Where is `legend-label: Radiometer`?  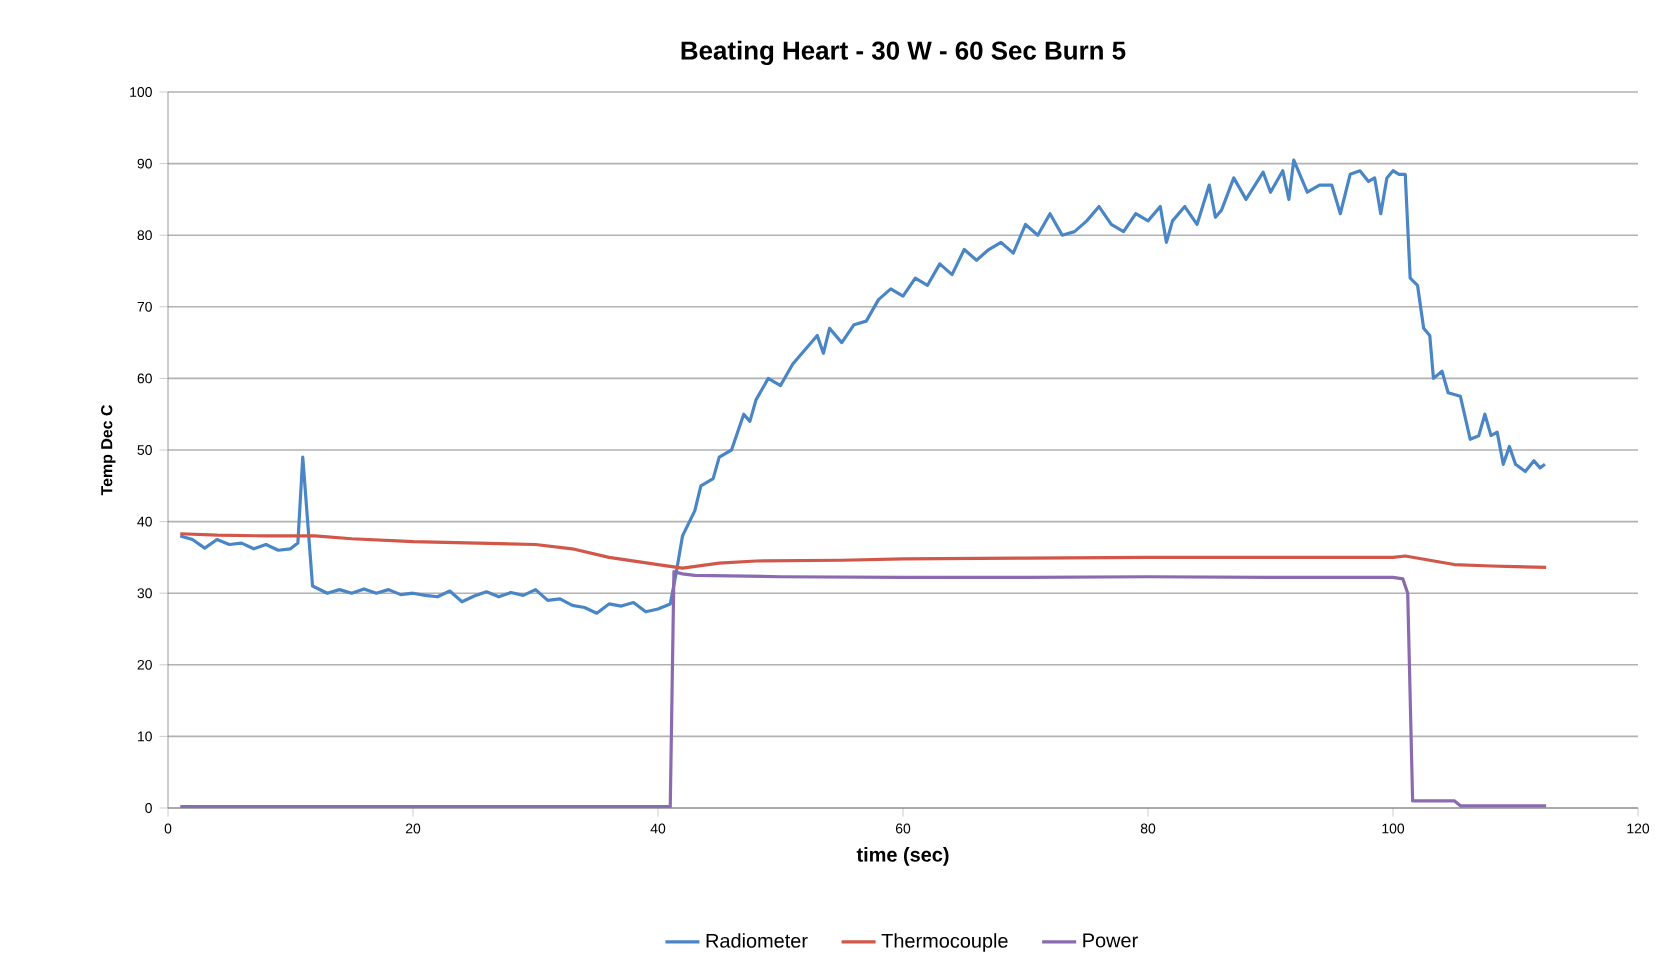 legend-label: Radiometer is located at coordinates (757, 940).